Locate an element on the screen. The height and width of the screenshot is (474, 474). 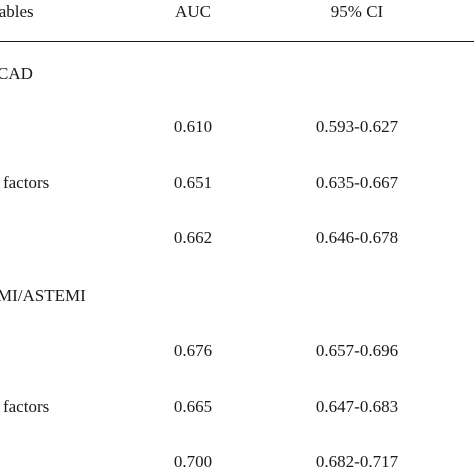
row-ci: 0.593-0.627 is located at coordinates (357, 126).